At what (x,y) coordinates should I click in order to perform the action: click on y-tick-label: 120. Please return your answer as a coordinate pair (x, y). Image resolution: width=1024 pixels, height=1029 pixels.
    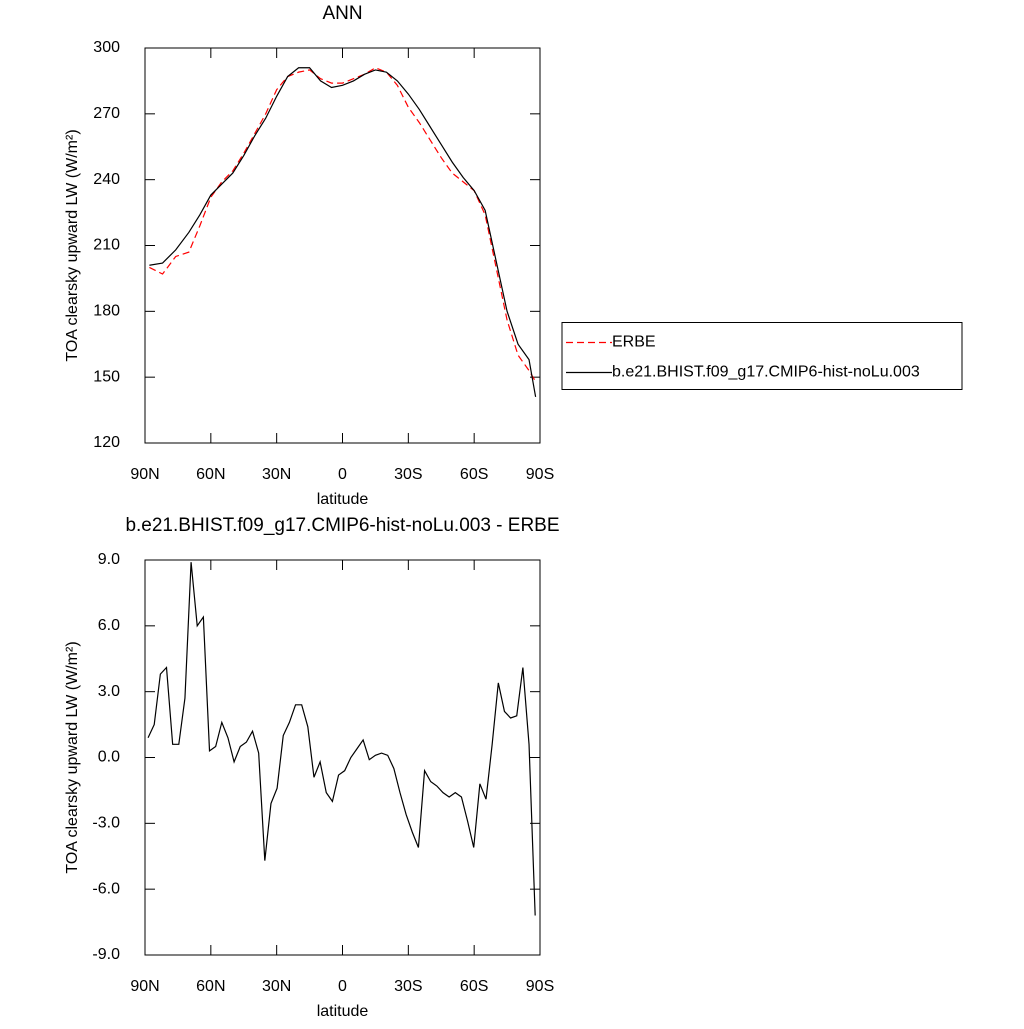
    Looking at the image, I should click on (106, 442).